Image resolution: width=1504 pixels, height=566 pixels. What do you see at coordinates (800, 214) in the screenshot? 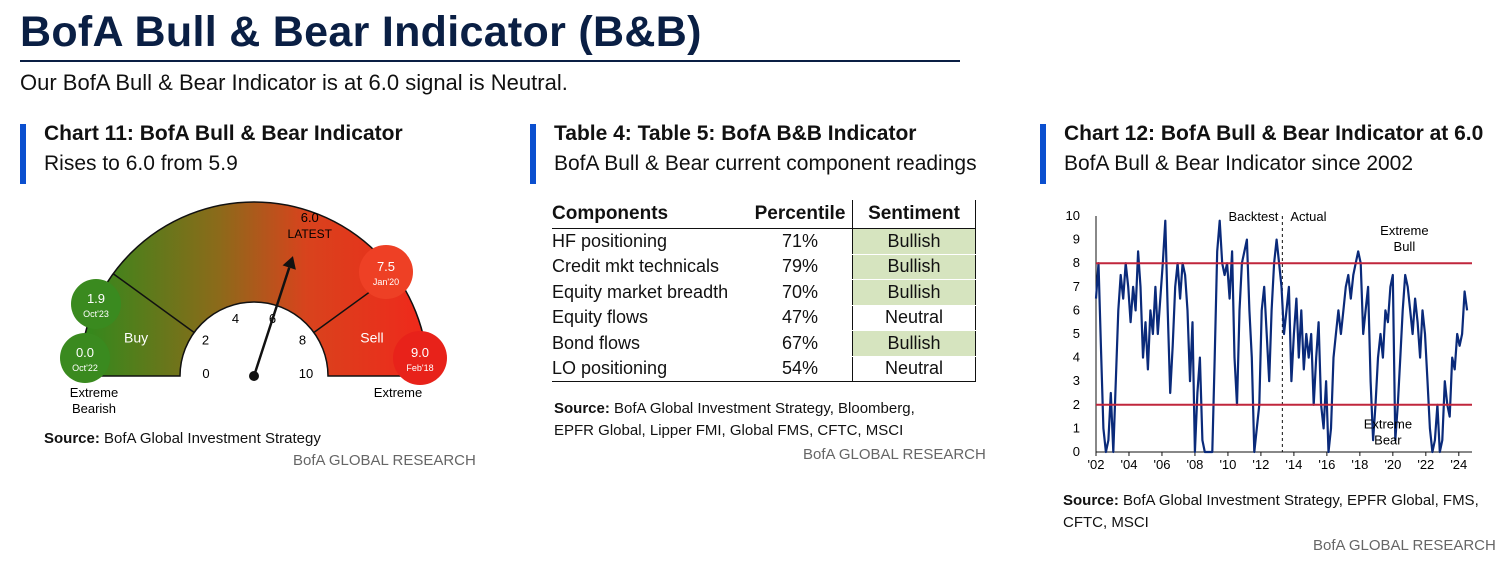
I see `col-percentile: Percentile` at bounding box center [800, 214].